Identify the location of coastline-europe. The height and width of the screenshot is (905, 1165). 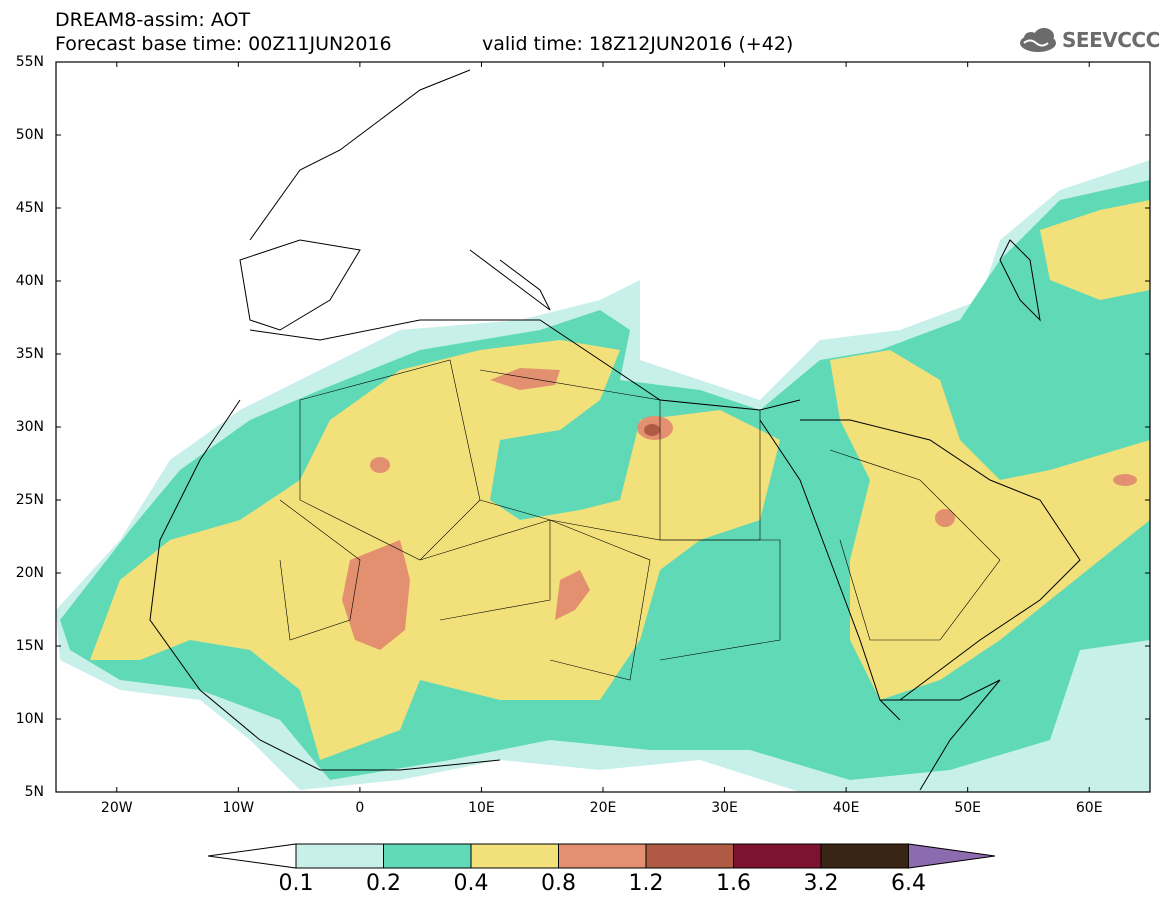
(360, 155).